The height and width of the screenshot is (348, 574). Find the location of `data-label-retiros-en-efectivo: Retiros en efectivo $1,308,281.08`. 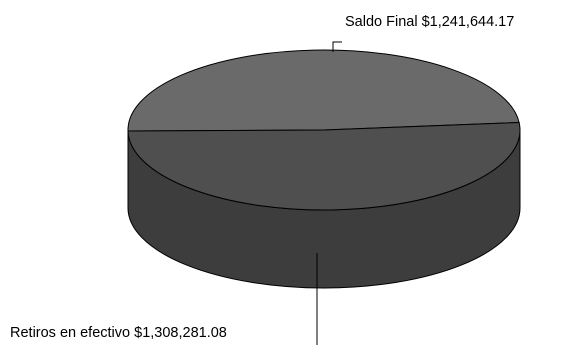

data-label-retiros-en-efectivo: Retiros en efectivo $1,308,281.08 is located at coordinates (118, 333).